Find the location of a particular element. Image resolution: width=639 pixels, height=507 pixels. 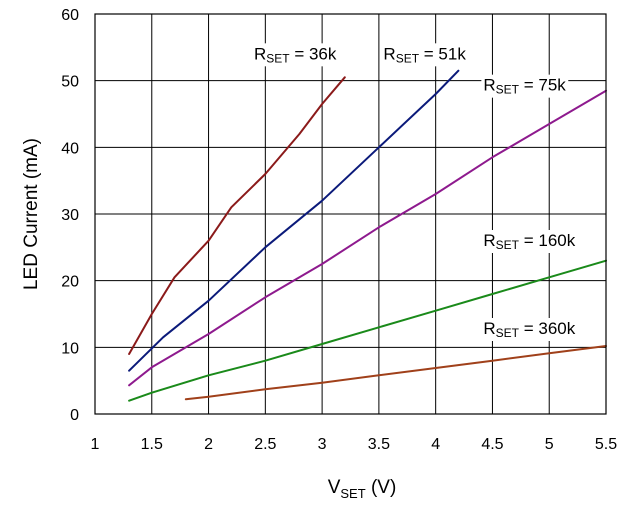

y-tick-label: 40 is located at coordinates (70, 148).